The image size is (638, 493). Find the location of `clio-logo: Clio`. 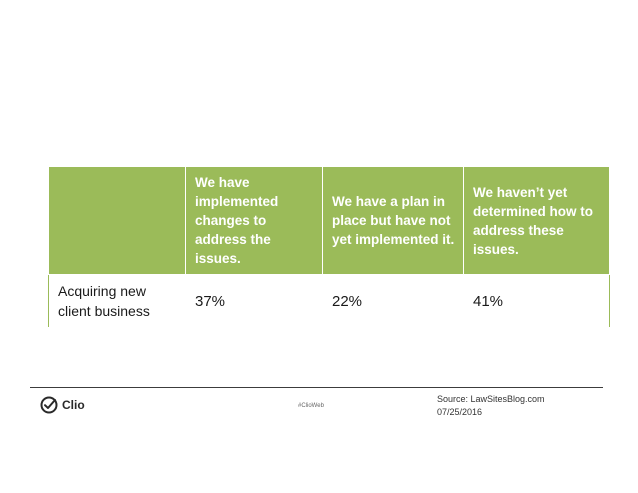

clio-logo: Clio is located at coordinates (62, 405).